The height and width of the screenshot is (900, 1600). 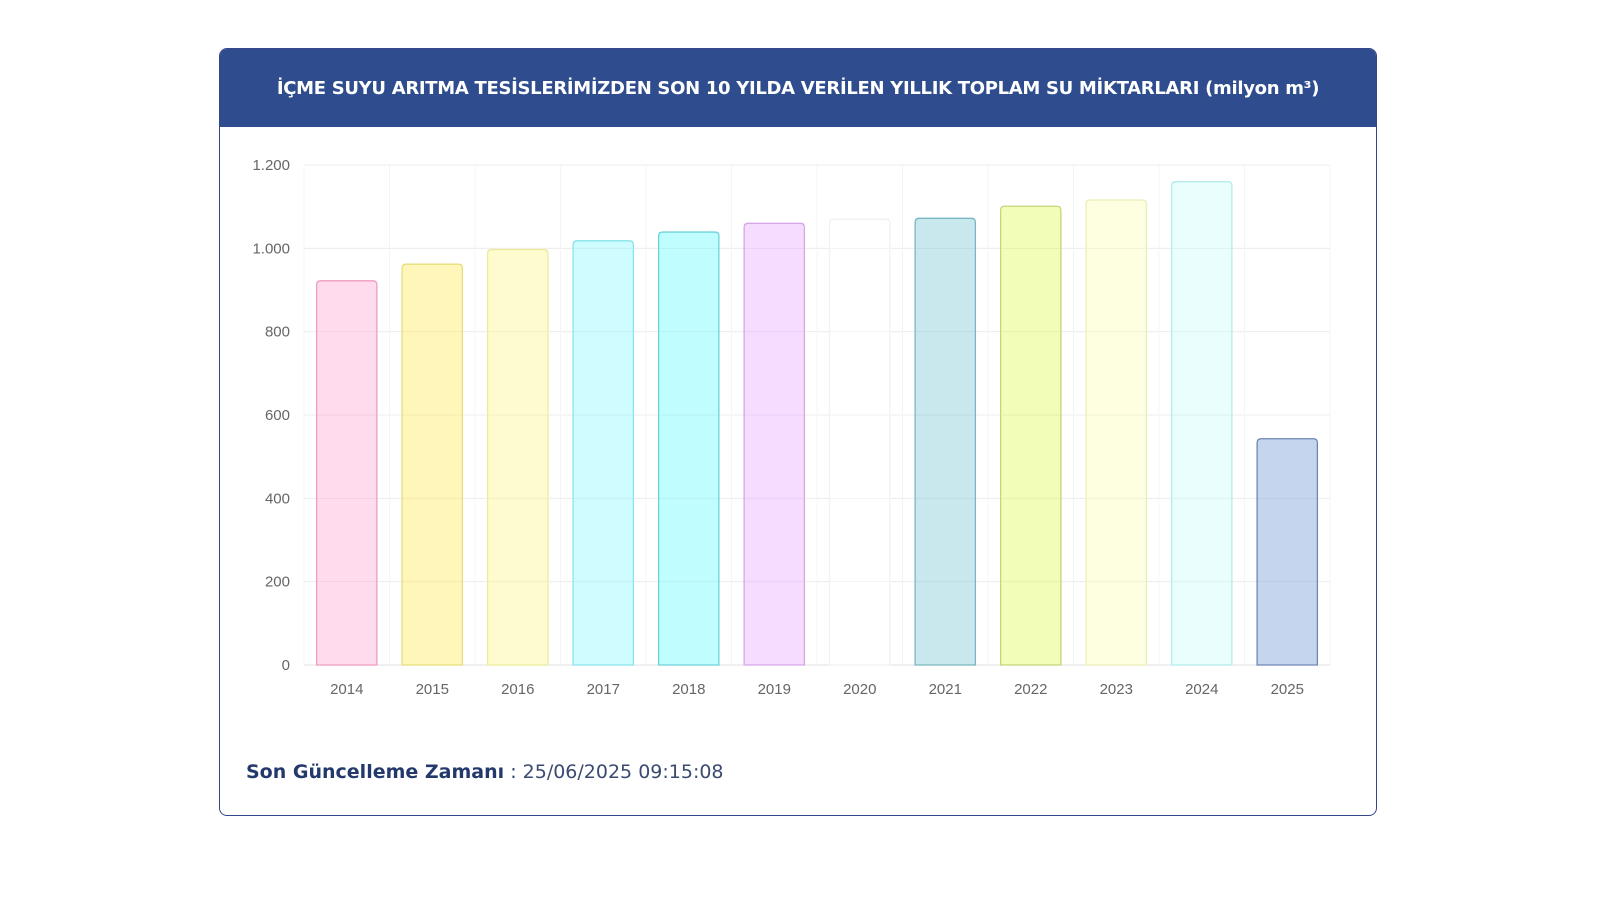 I want to click on y-tick-label: 1.200, so click(x=271, y=165).